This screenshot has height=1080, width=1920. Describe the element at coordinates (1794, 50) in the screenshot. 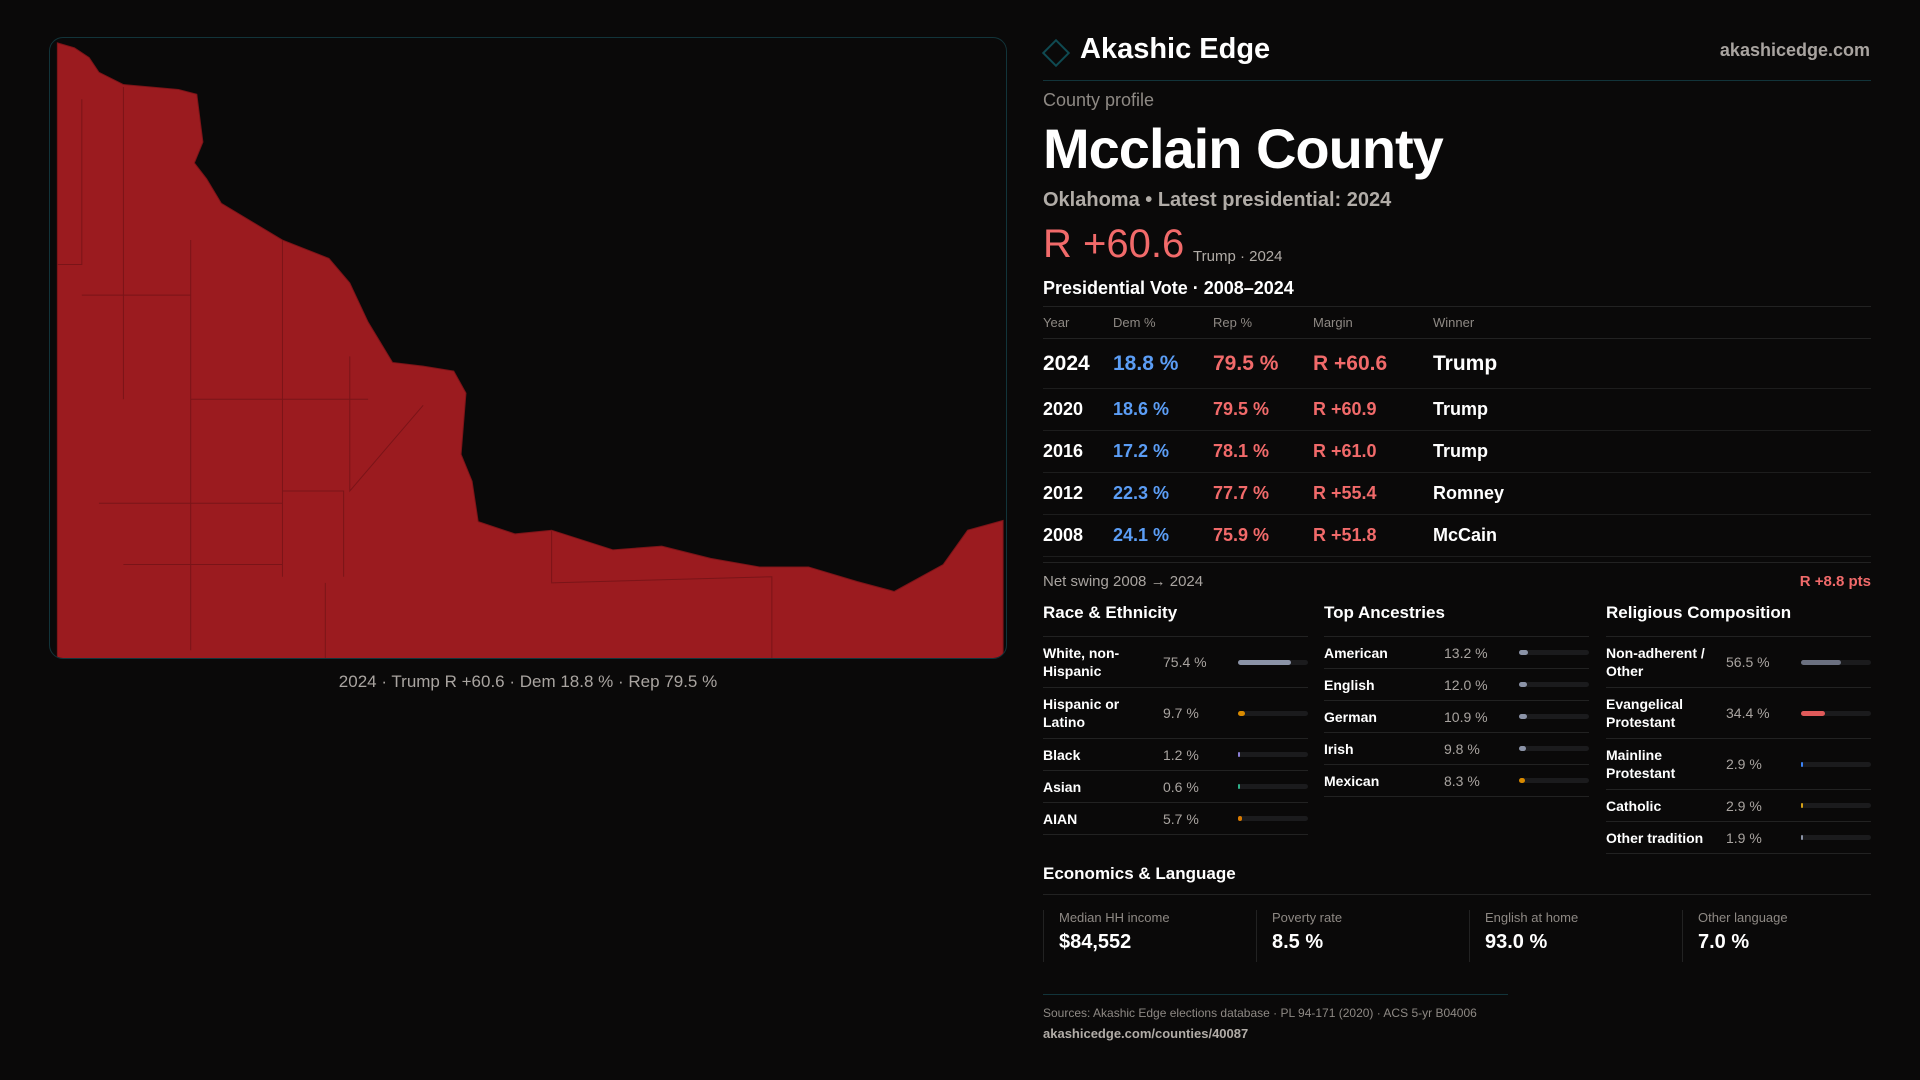

I see `site-link: akashicedge.com` at that location.